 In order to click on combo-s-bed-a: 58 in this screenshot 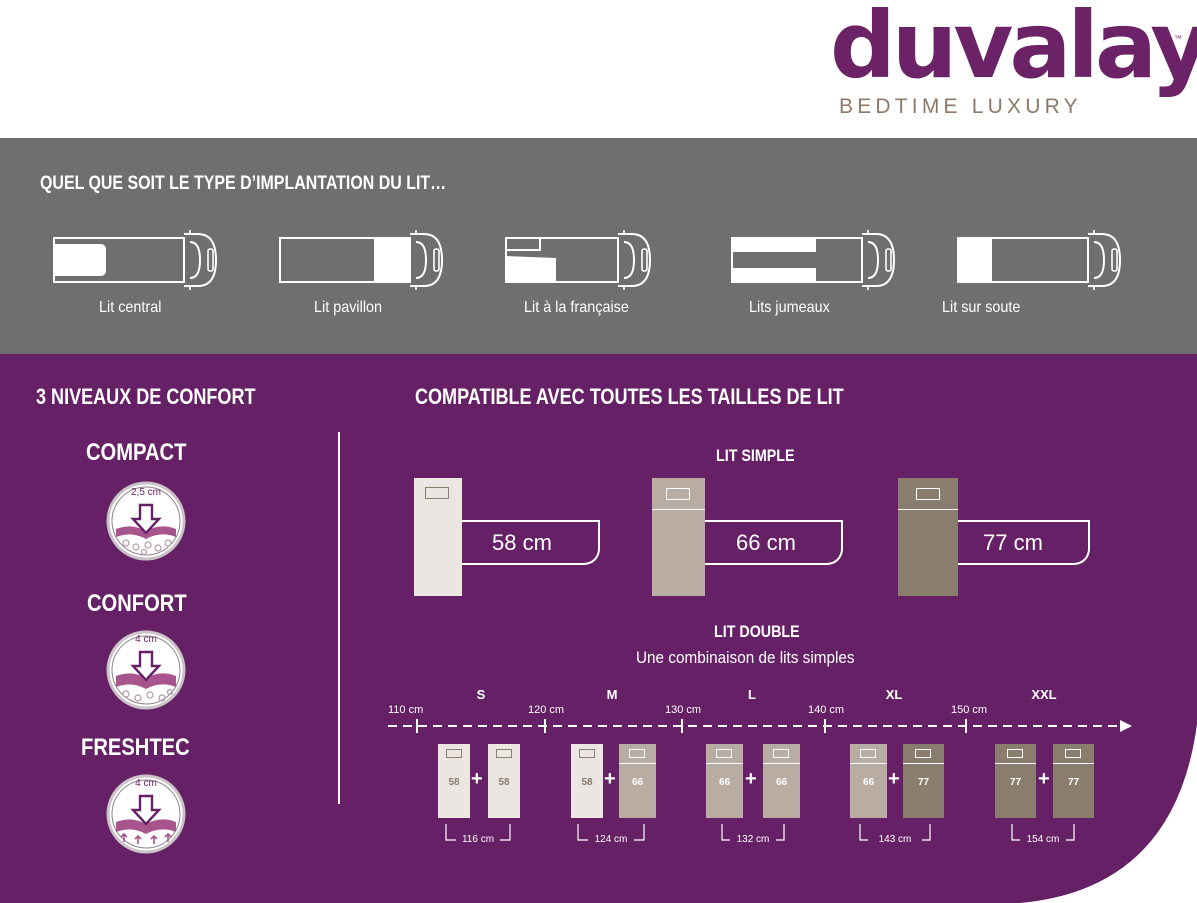, I will do `click(454, 781)`.